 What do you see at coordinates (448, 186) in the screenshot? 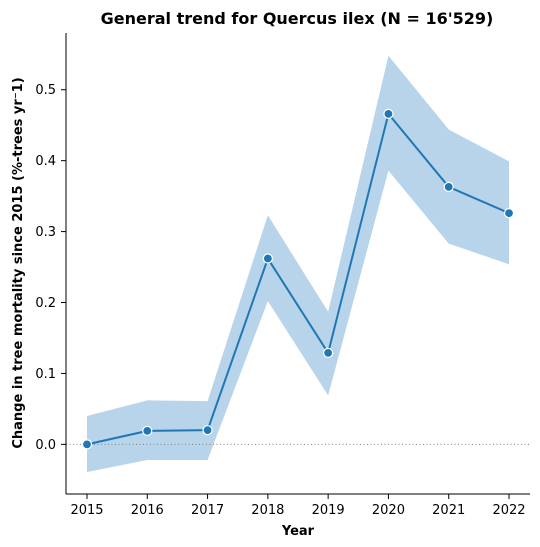
I see `data-point-2021` at bounding box center [448, 186].